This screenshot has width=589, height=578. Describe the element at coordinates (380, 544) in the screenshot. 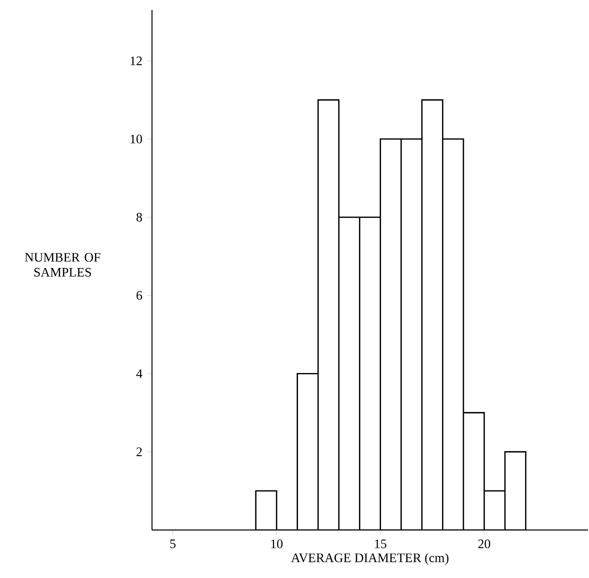

I see `x-tick-label: 15` at that location.